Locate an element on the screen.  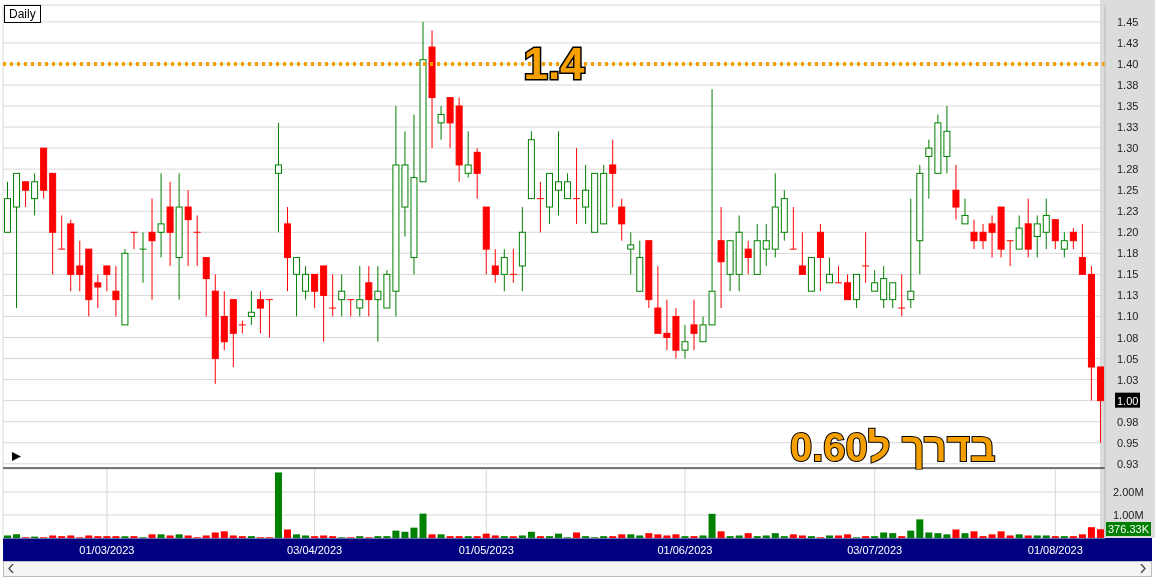
y-tick-label: 0.93 is located at coordinates (1128, 463).